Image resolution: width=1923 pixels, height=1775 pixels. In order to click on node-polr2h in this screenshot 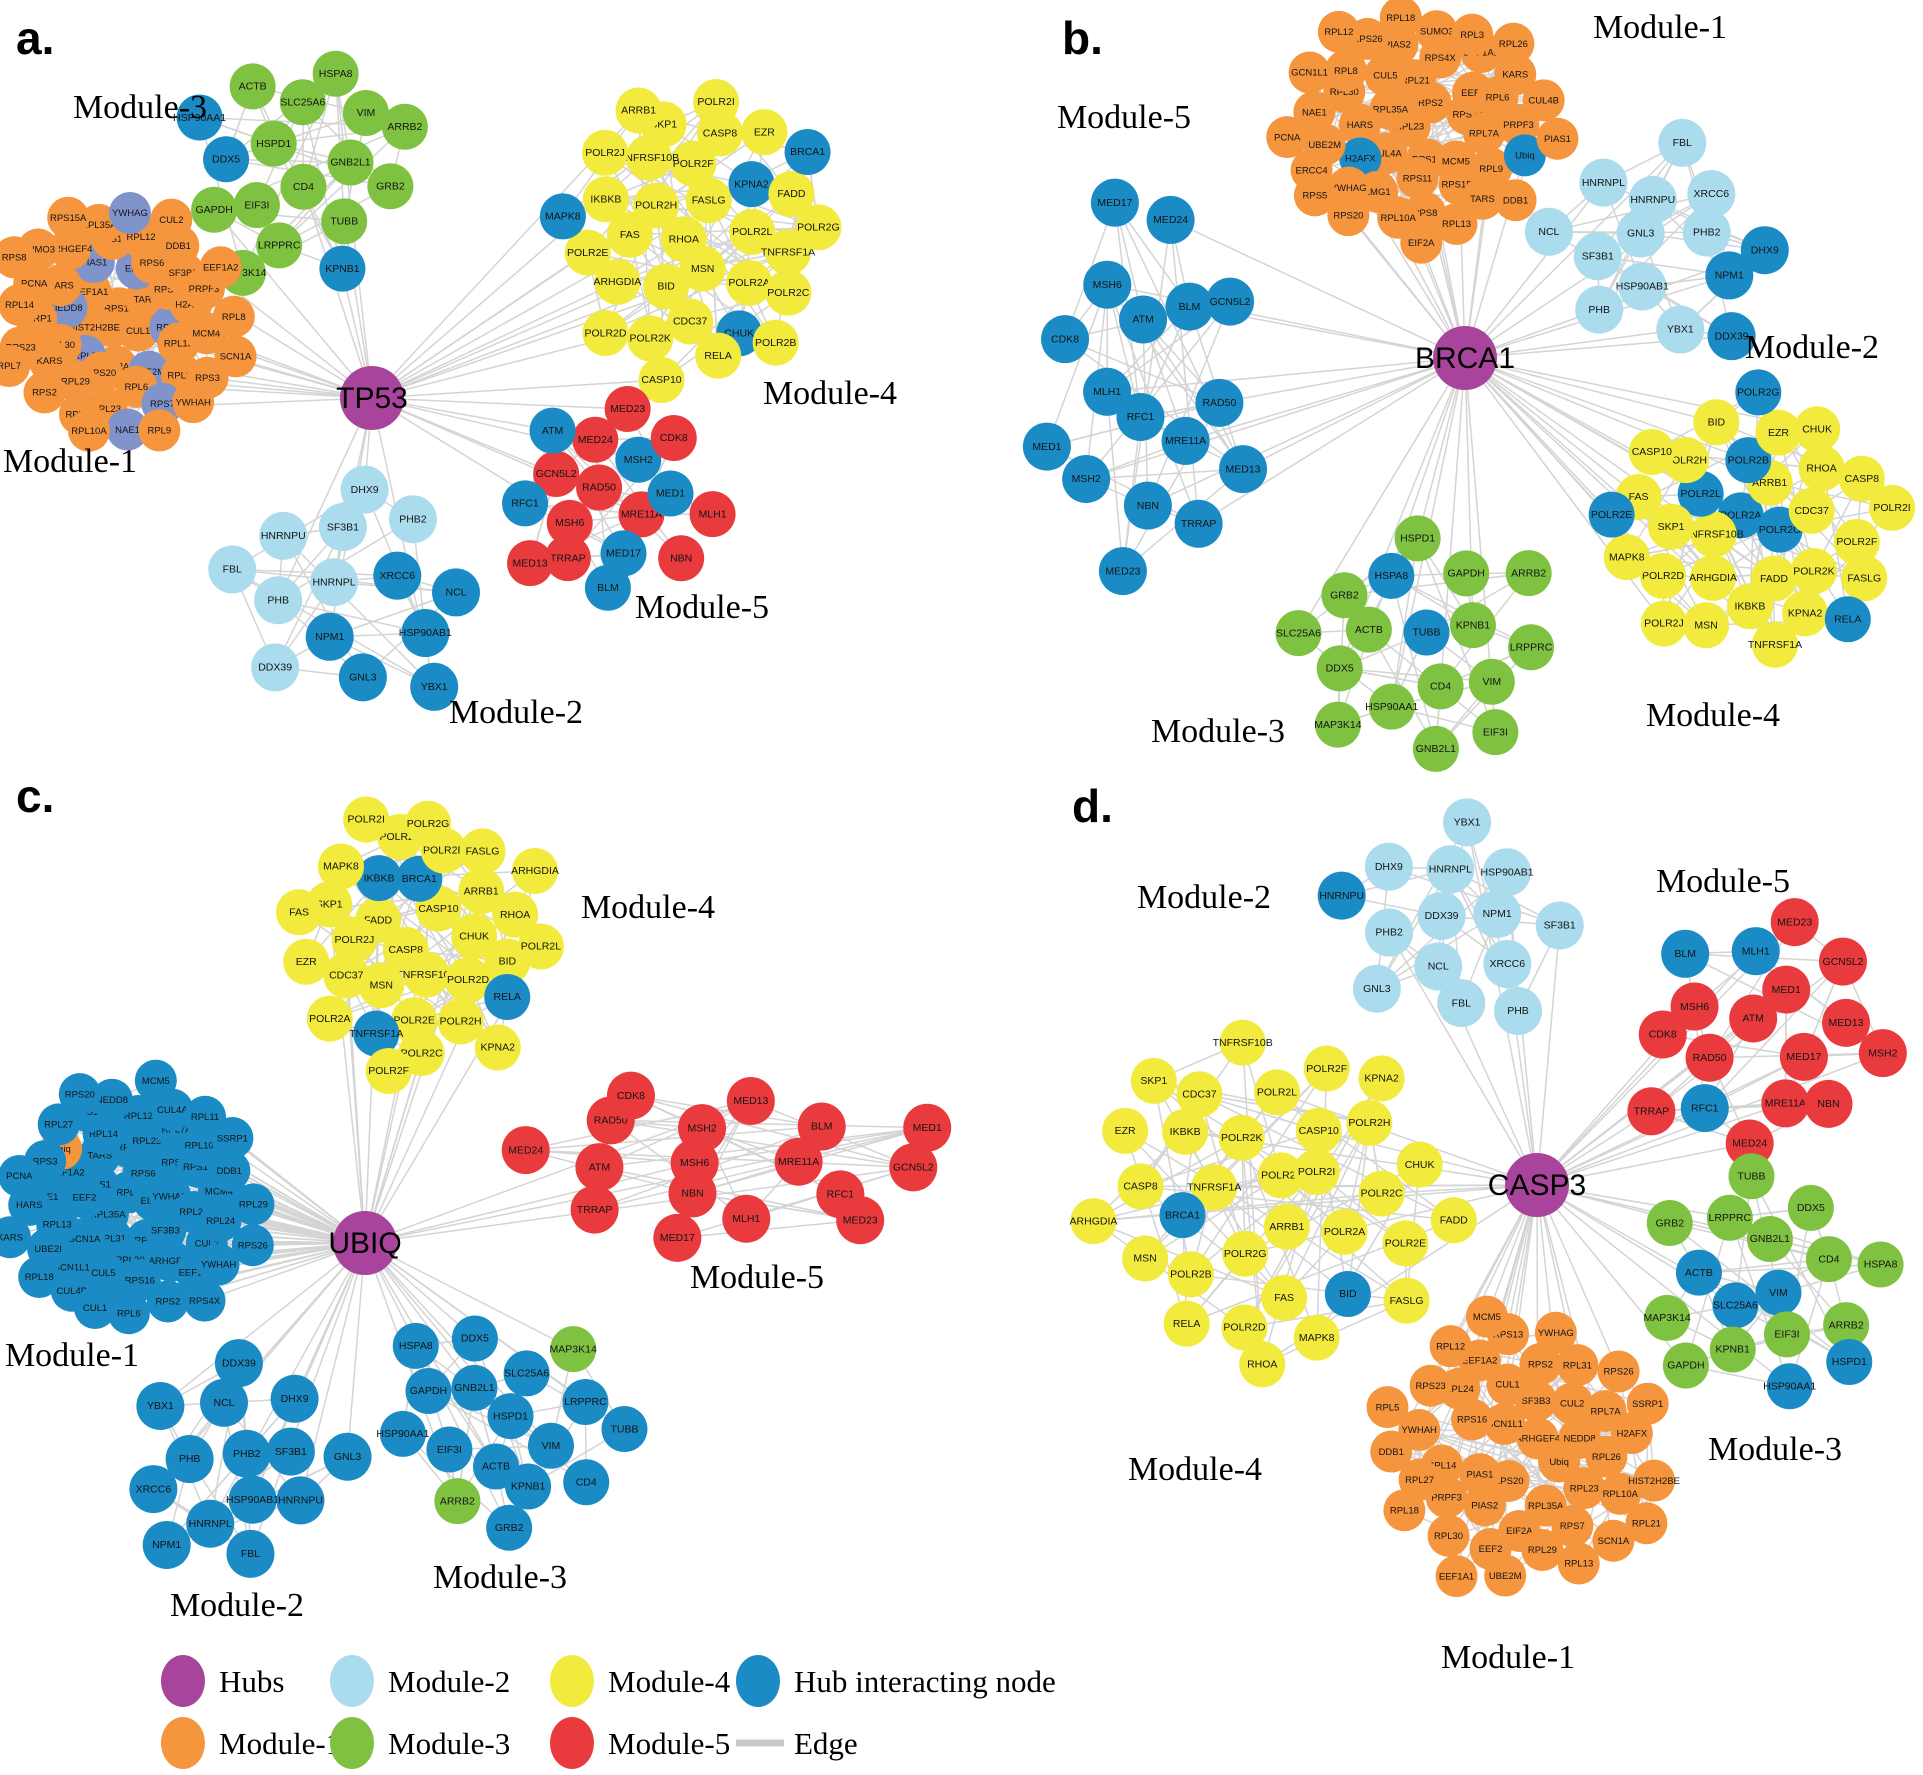, I will do `click(1369, 1122)`.